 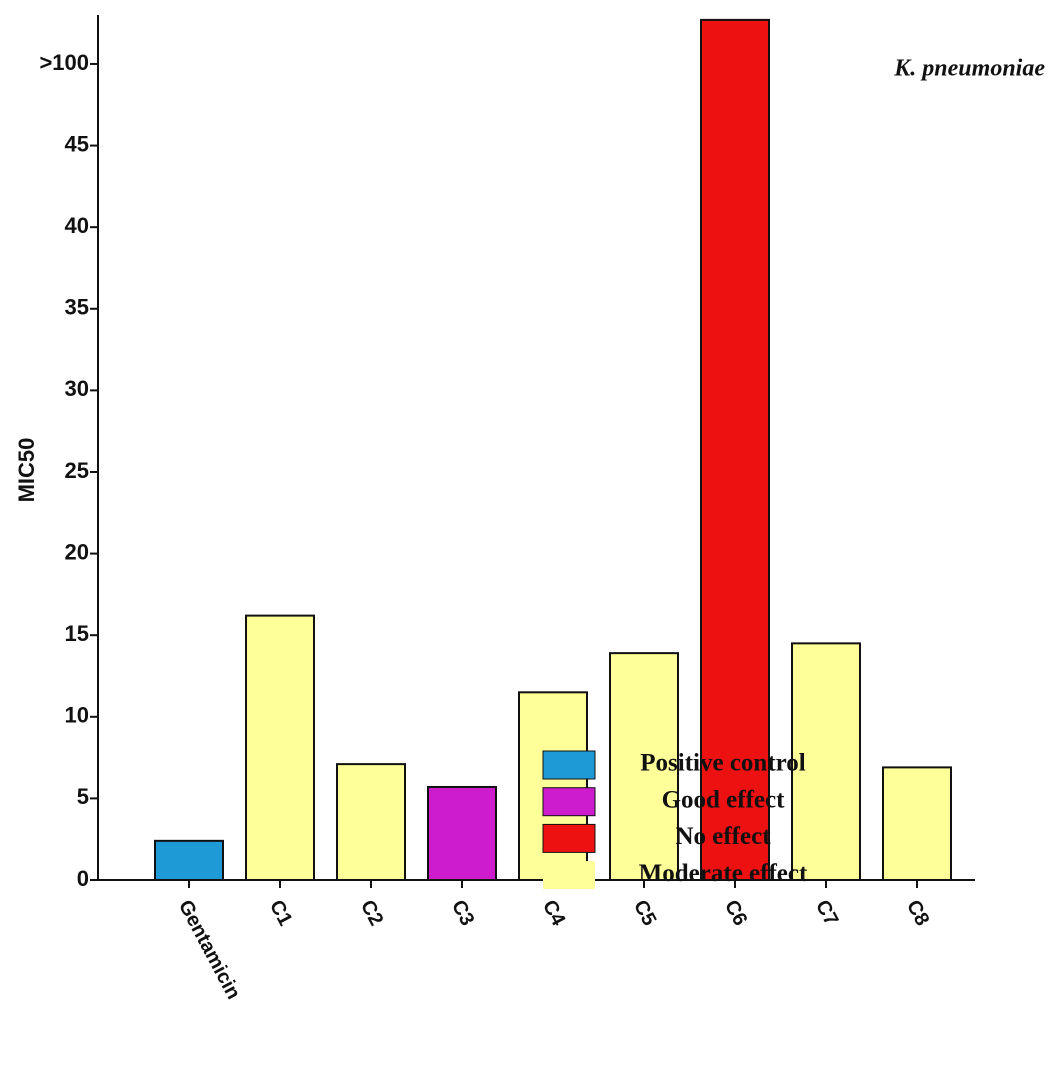 What do you see at coordinates (77, 715) in the screenshot?
I see `y-tick-label: 10` at bounding box center [77, 715].